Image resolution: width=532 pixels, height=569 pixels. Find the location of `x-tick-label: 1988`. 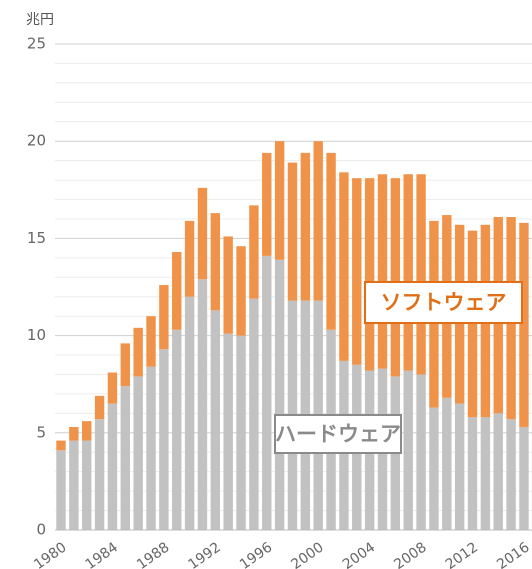

x-tick-label: 1988 is located at coordinates (153, 554).